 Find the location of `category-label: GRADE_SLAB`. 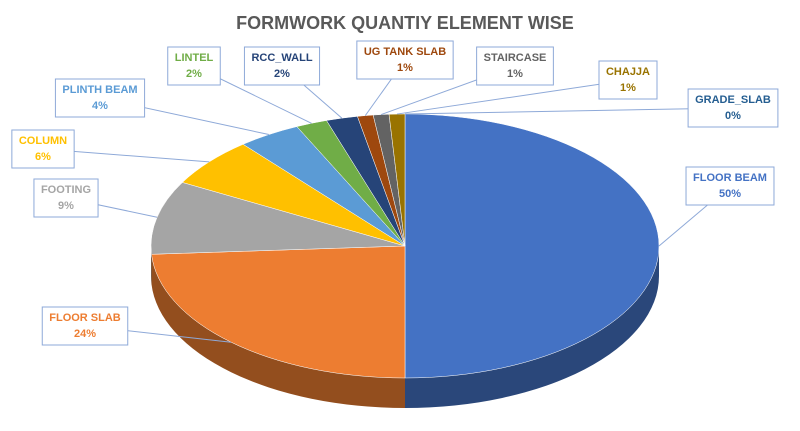

category-label: GRADE_SLAB is located at coordinates (733, 100).